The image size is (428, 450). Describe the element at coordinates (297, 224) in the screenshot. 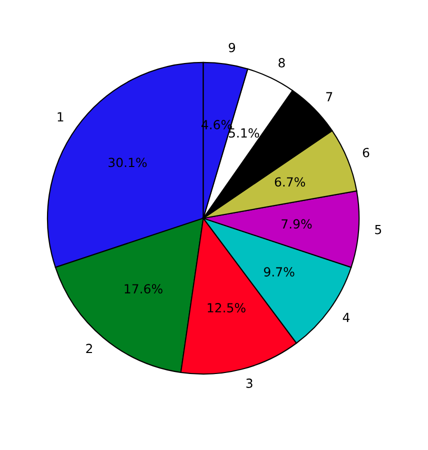

I see `data-label: 7.9%` at that location.